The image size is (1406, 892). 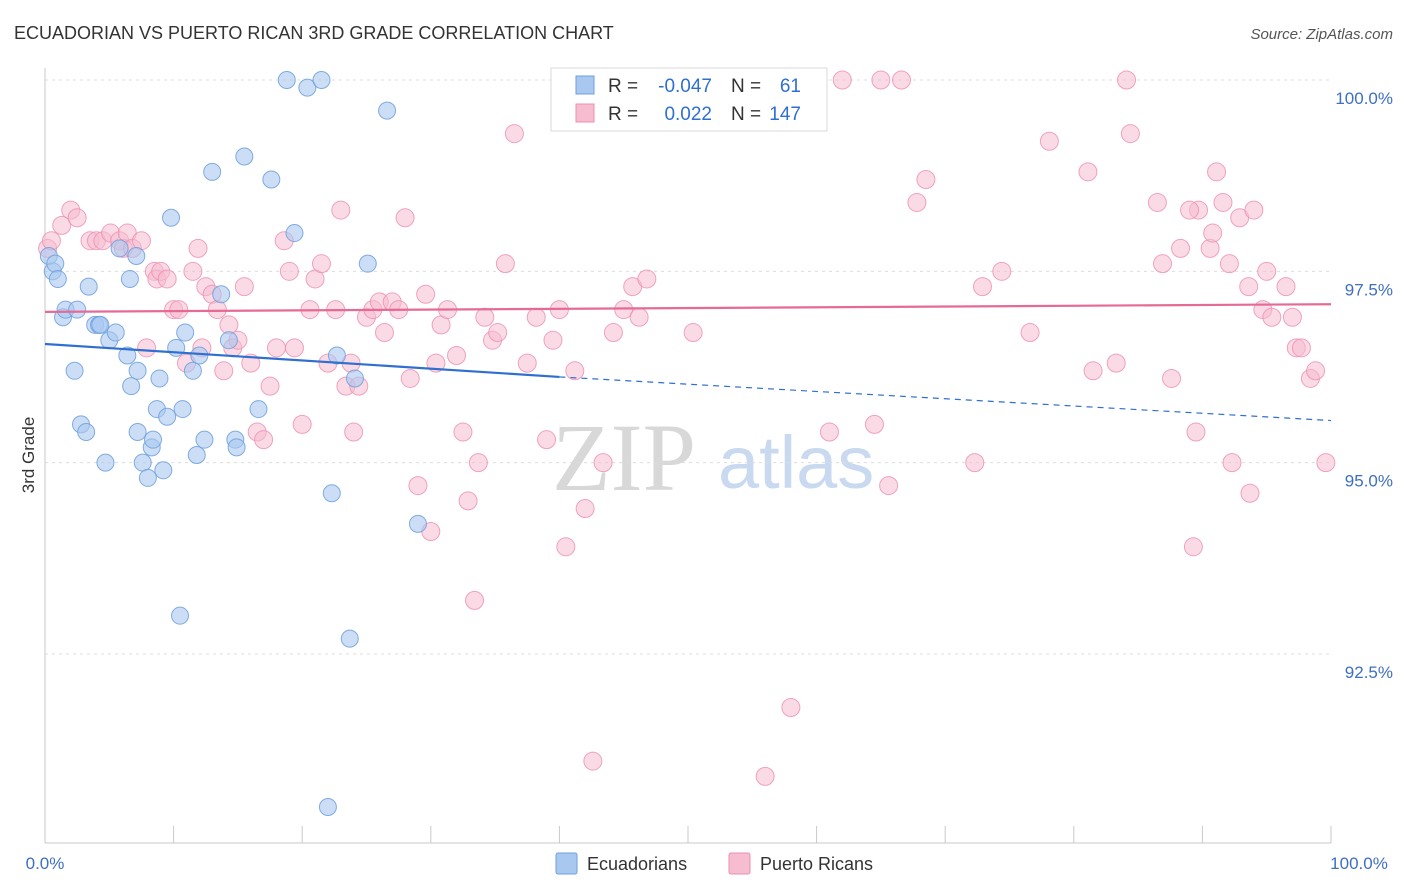 I want to click on bottom-legend-ecuadorians: Ecuadorians, so click(x=637, y=864).